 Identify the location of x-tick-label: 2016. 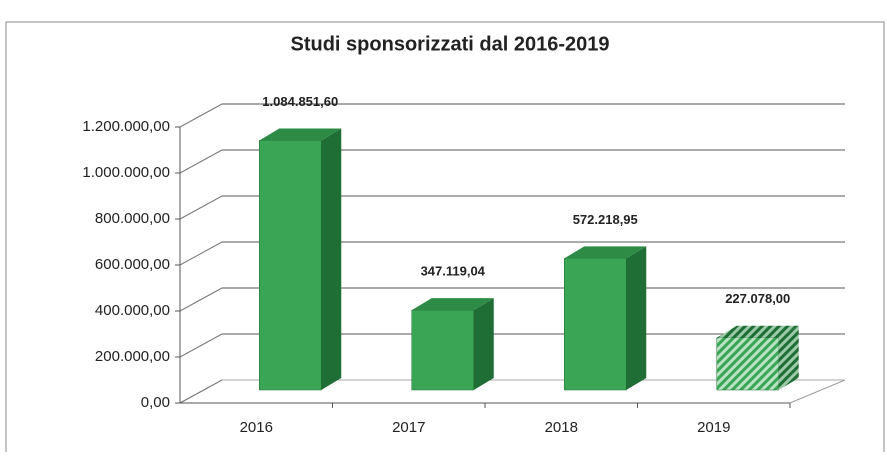
(256, 427).